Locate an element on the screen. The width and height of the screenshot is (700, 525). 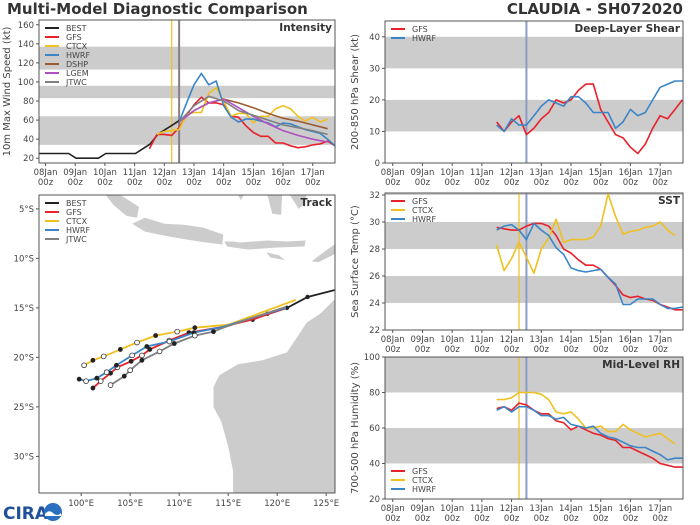
x-tick-label-day: 13Jan is located at coordinates (194, 173).